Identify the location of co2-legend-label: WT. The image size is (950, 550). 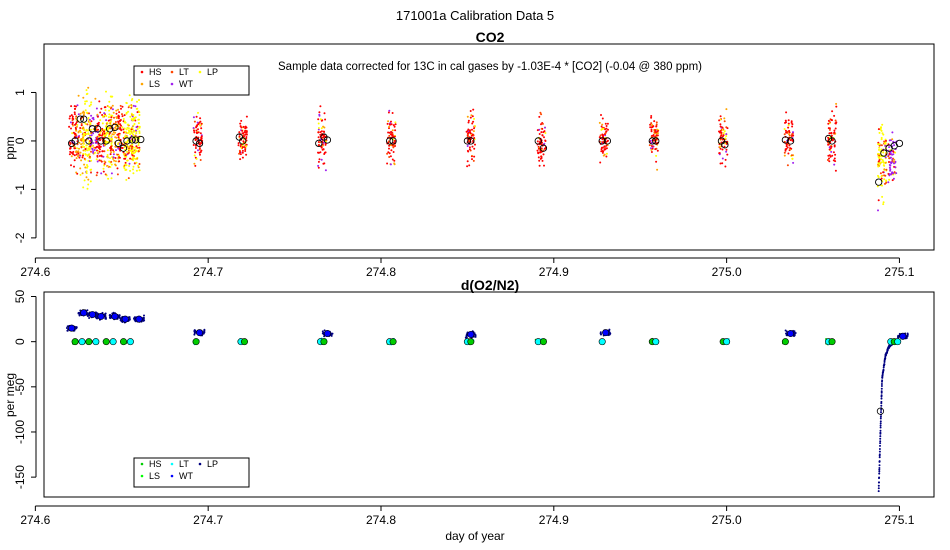
(186, 84).